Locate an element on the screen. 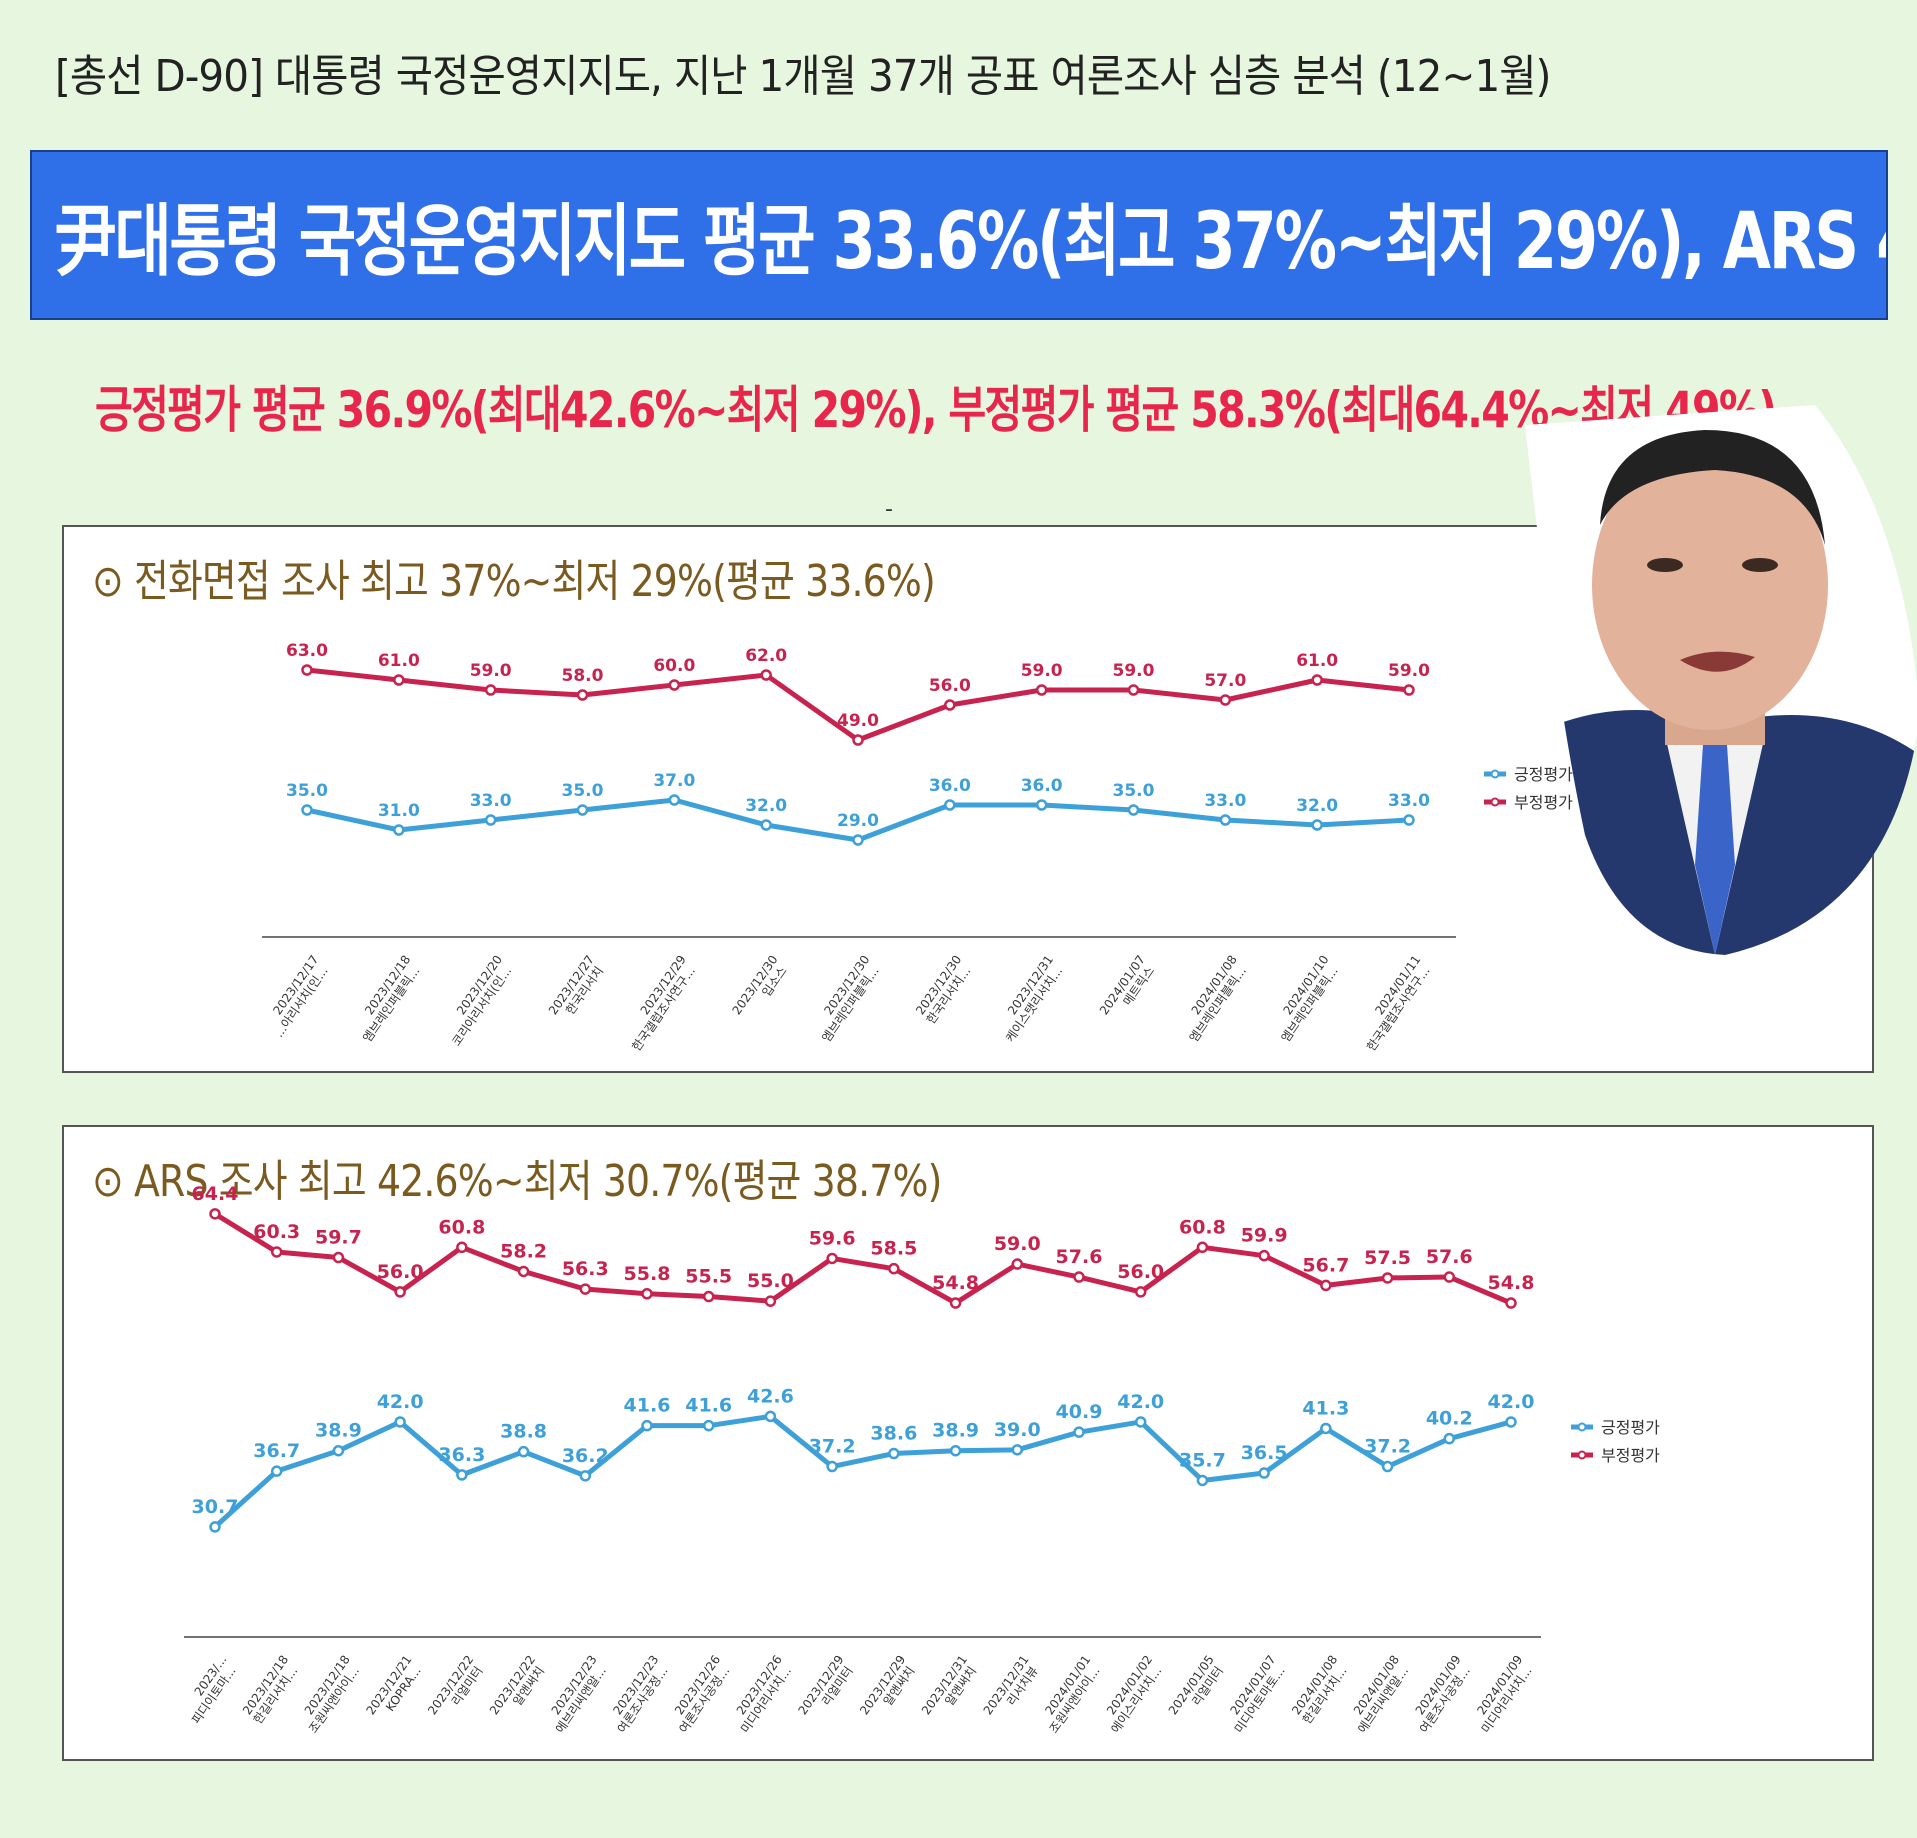 The width and height of the screenshot is (1917, 1838). data-label: 32.0 is located at coordinates (766, 806).